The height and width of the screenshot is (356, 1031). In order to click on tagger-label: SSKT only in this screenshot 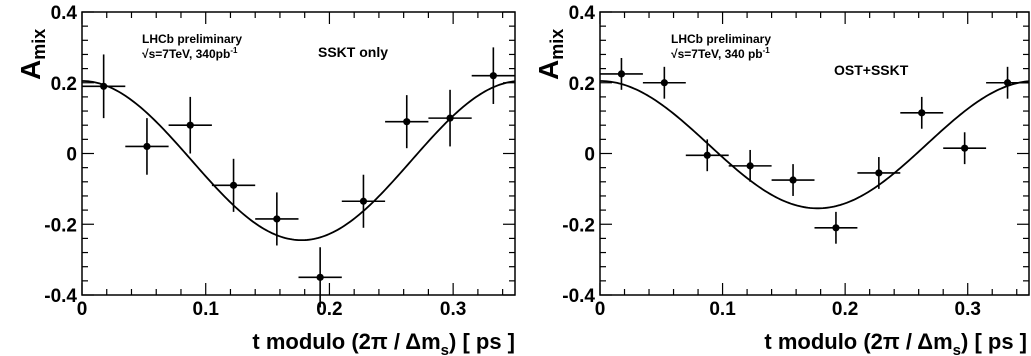, I will do `click(353, 52)`.